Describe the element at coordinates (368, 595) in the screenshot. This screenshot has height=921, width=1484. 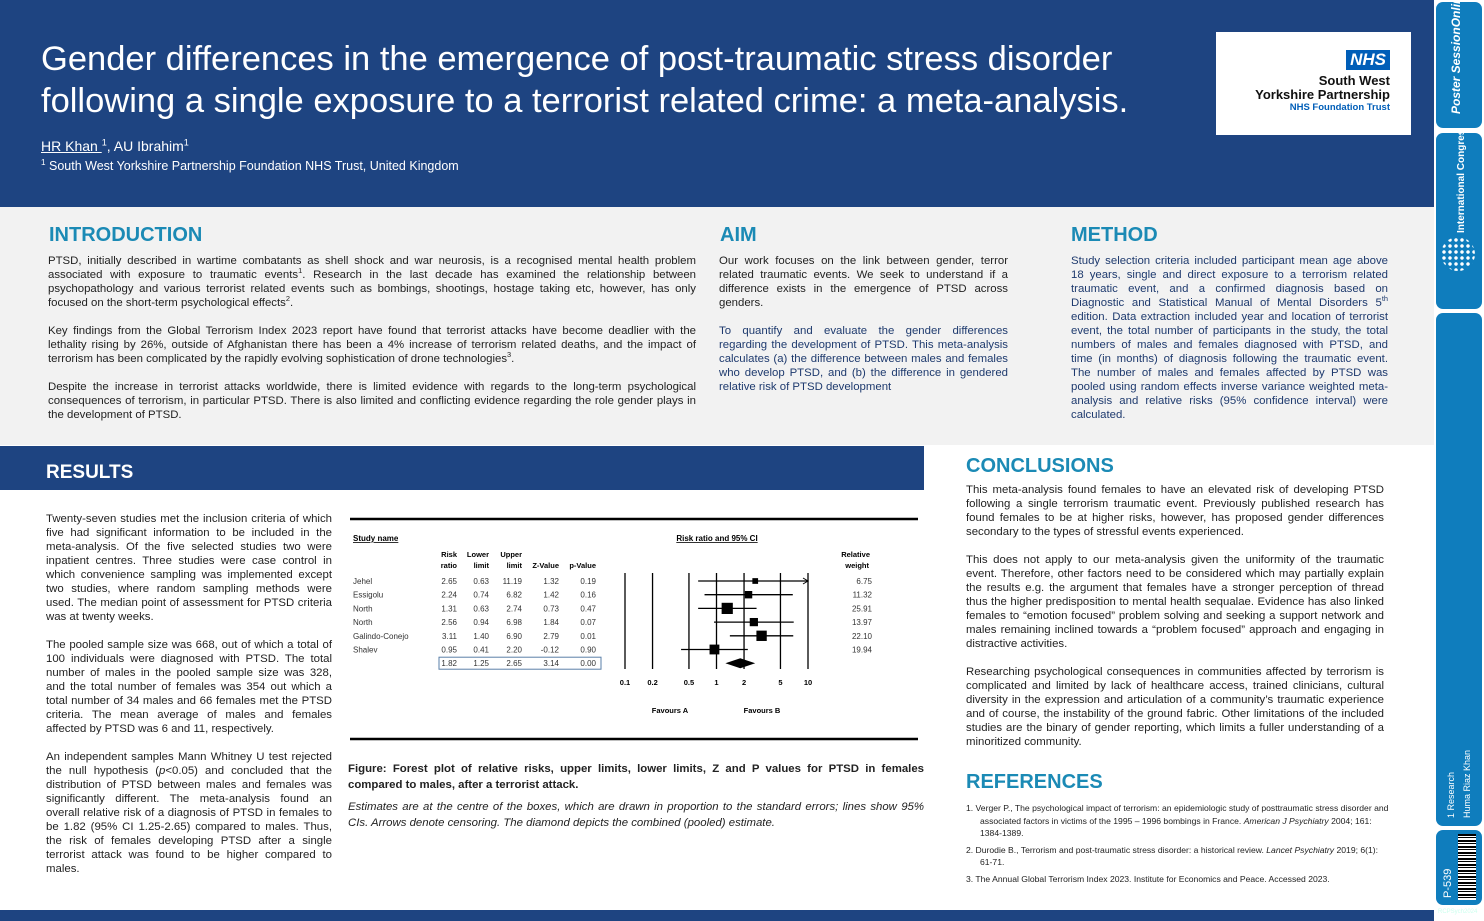
I see `study-name: Essigolu` at that location.